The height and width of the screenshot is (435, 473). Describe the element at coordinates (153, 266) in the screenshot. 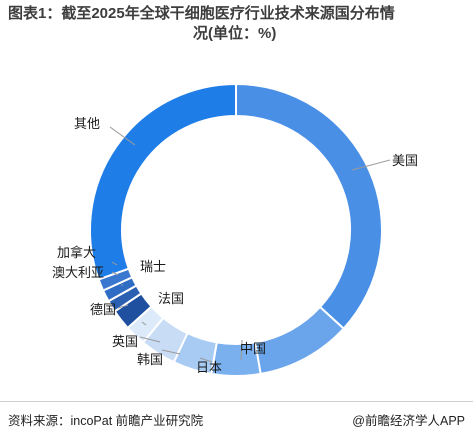

I see `slice-label-7: 瑞士` at that location.